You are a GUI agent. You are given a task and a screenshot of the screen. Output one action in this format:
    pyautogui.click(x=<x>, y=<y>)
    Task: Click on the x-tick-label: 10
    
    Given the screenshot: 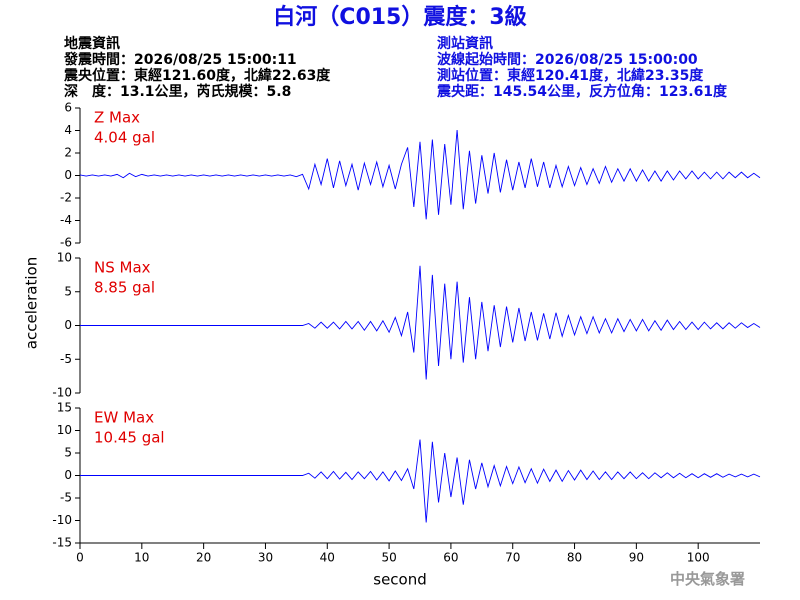 What is the action you would take?
    pyautogui.click(x=141, y=558)
    